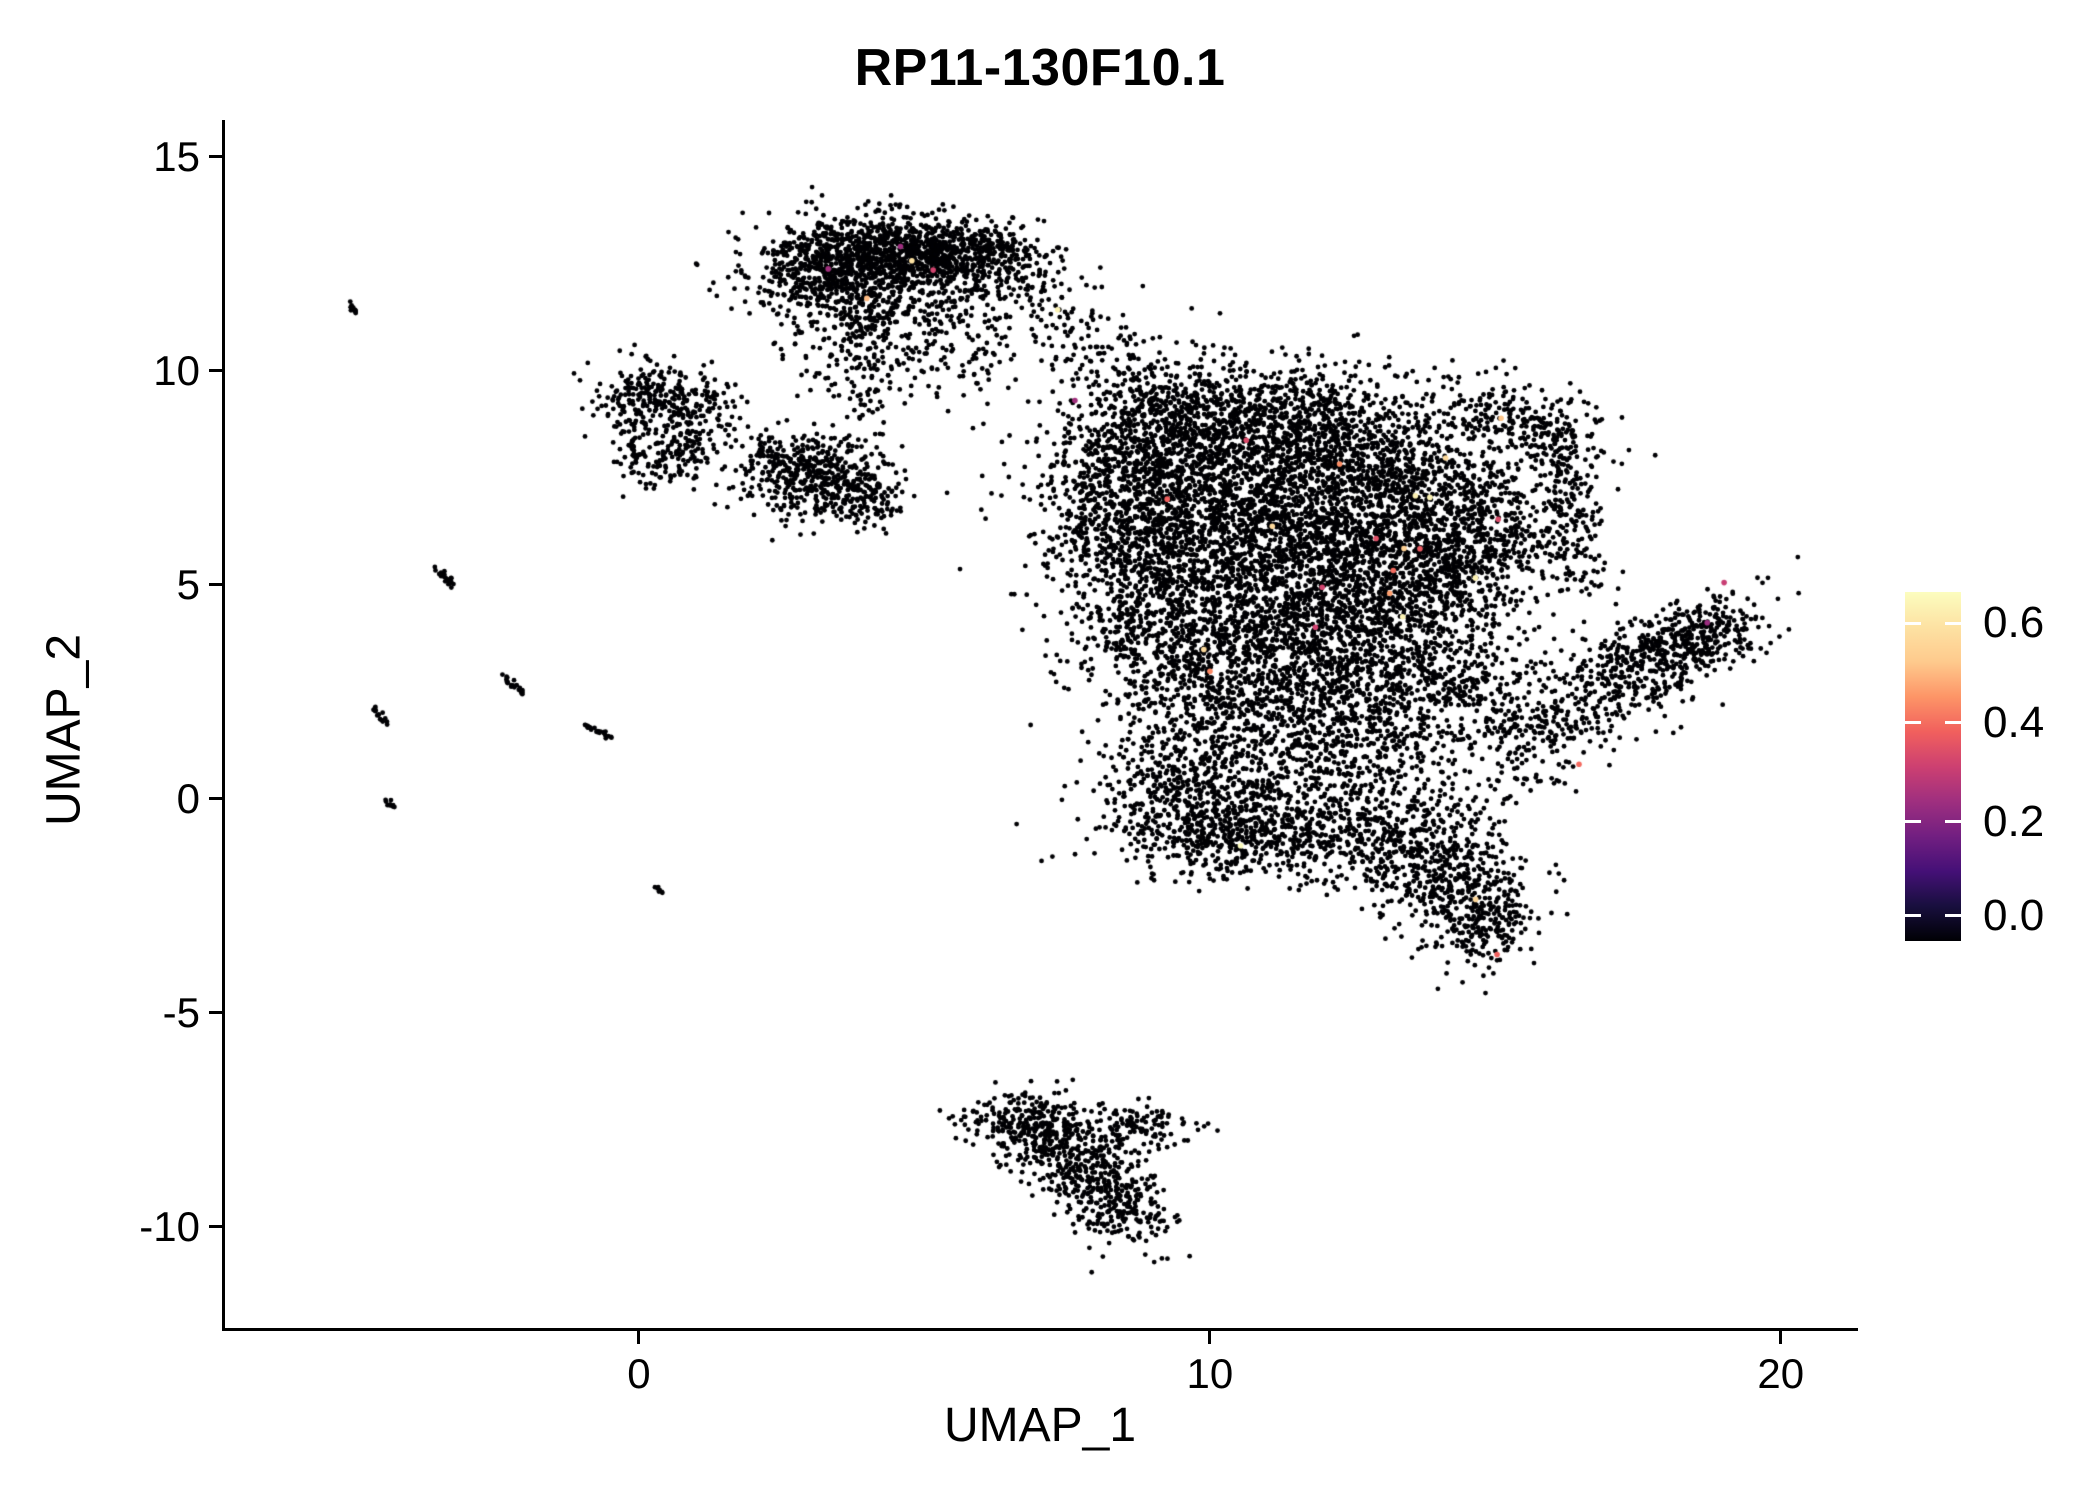  What do you see at coordinates (2014, 821) in the screenshot?
I see `colorbar-tick-label: 0.2` at bounding box center [2014, 821].